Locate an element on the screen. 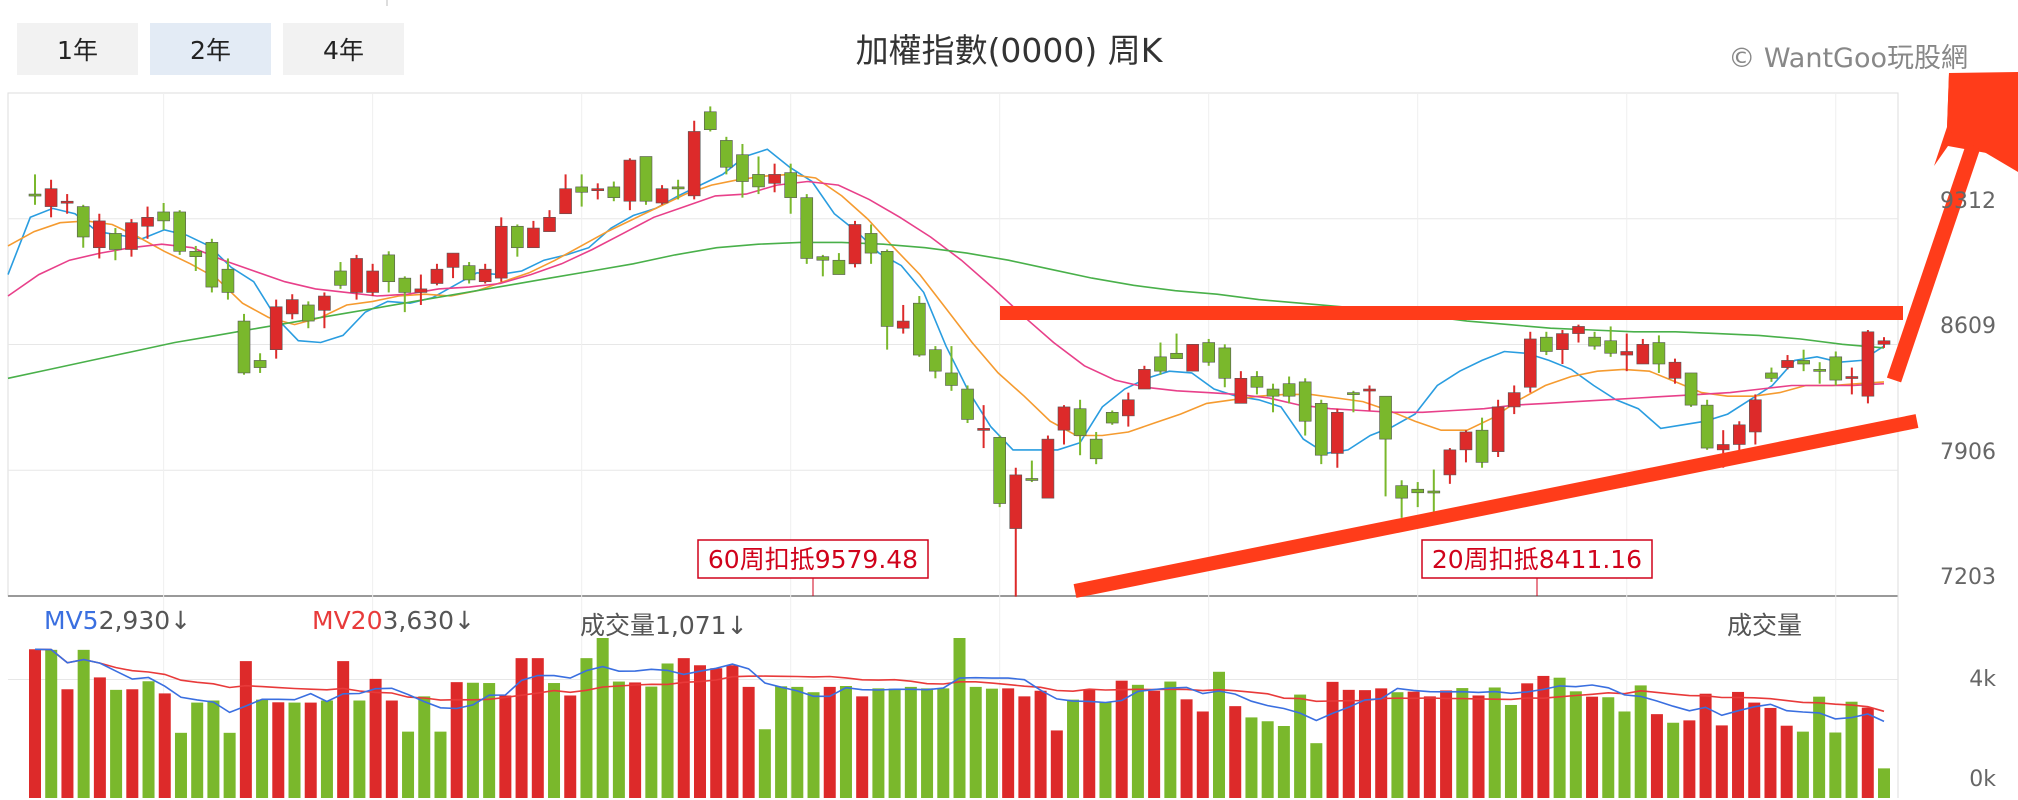 This screenshot has width=2018, height=800. volume-tick-label: 4k is located at coordinates (1982, 679).